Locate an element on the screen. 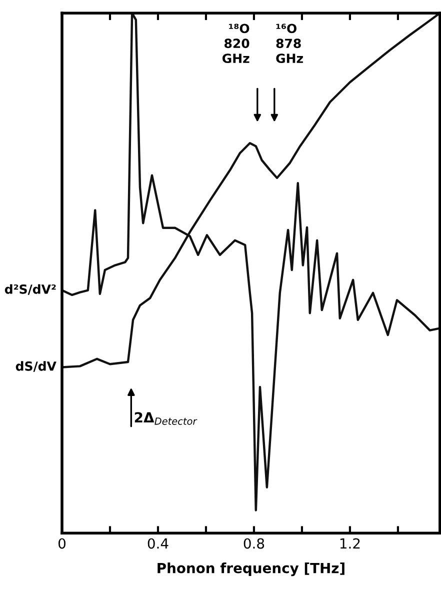 This screenshot has height=595, width=441. x-axis-title: Phonon frequency [THz] is located at coordinates (251, 569).